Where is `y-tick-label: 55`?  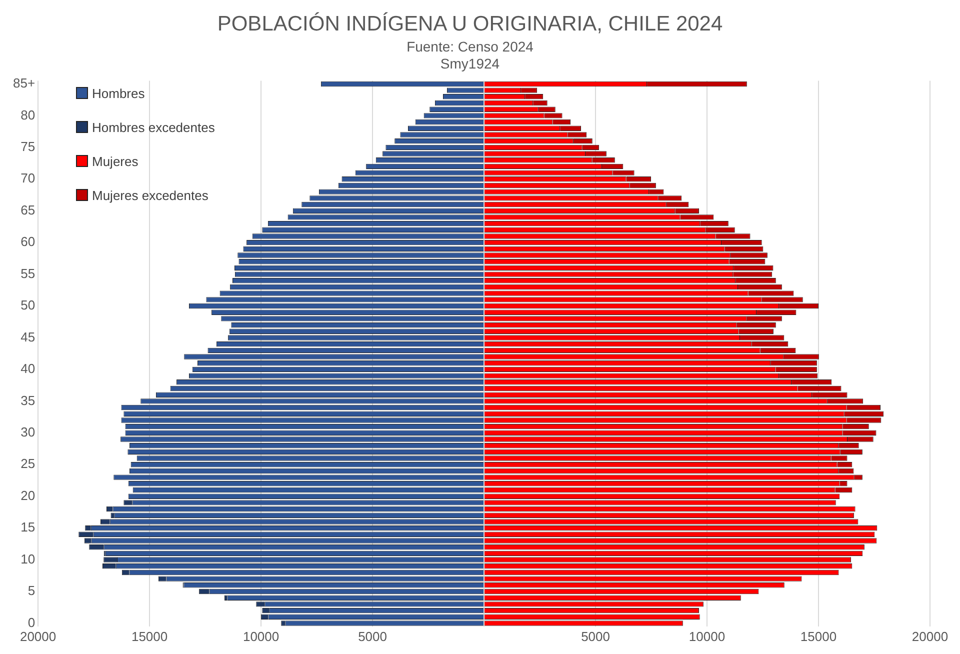 y-tick-label: 55 is located at coordinates (28, 273).